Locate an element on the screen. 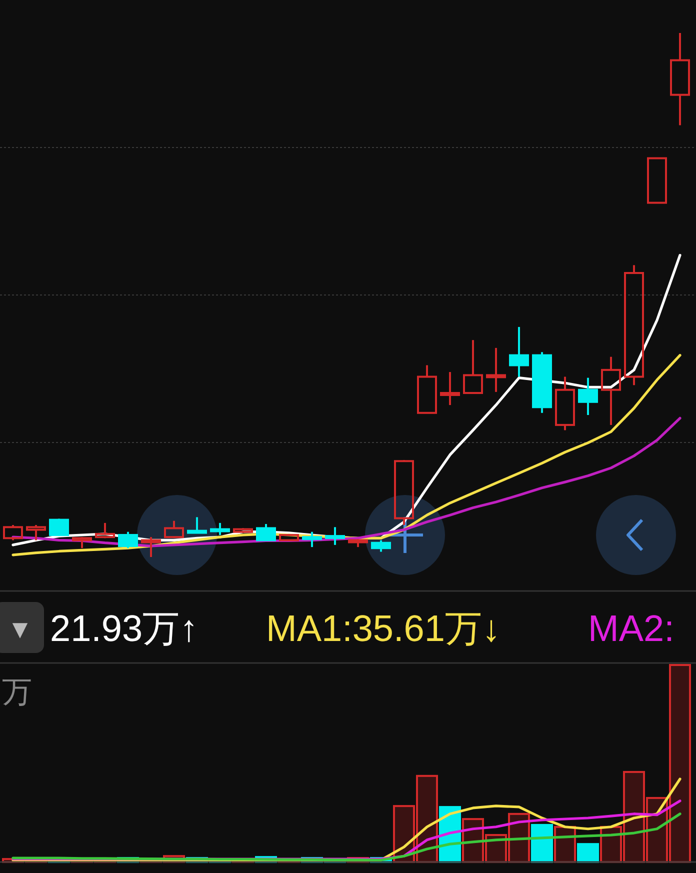 The image size is (696, 873). annotation: ▼ is located at coordinates (20, 629).